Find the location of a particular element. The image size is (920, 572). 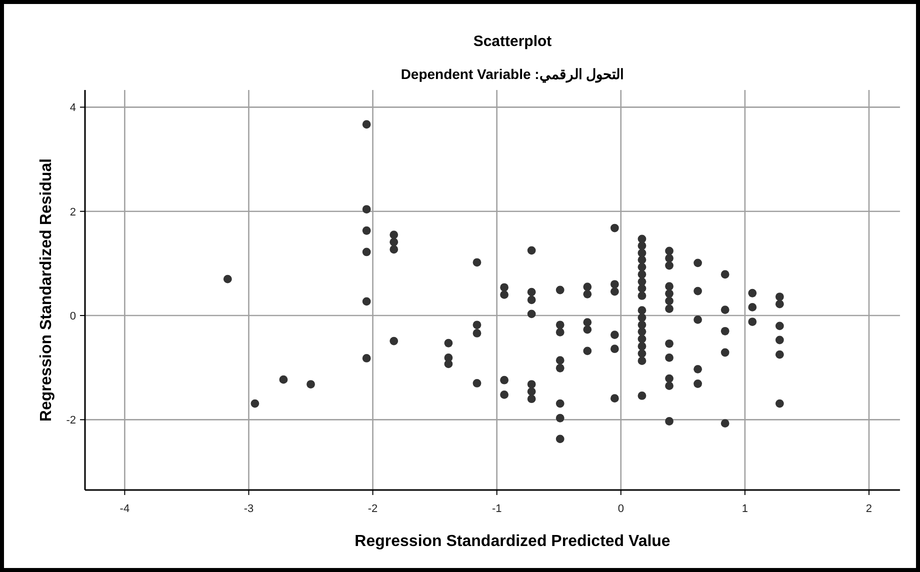

y-tick-label: 0 is located at coordinates (73, 316).